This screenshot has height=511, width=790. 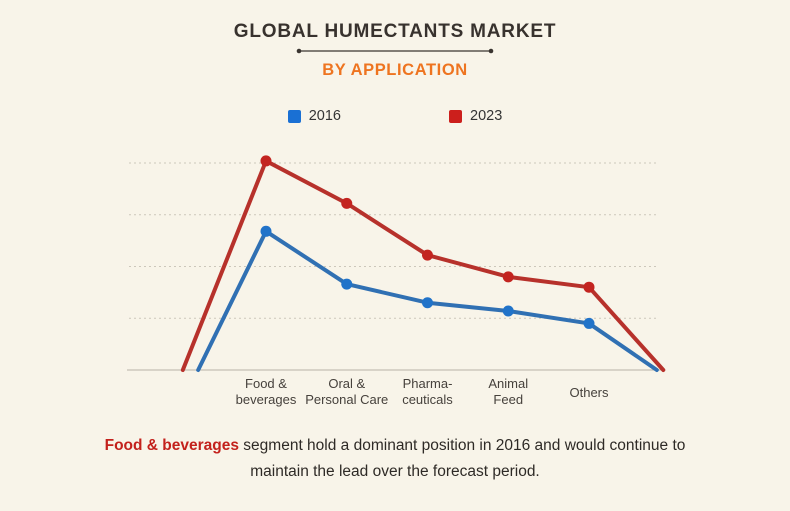 What do you see at coordinates (299, 51) in the screenshot?
I see `divider-left-dot-icon` at bounding box center [299, 51].